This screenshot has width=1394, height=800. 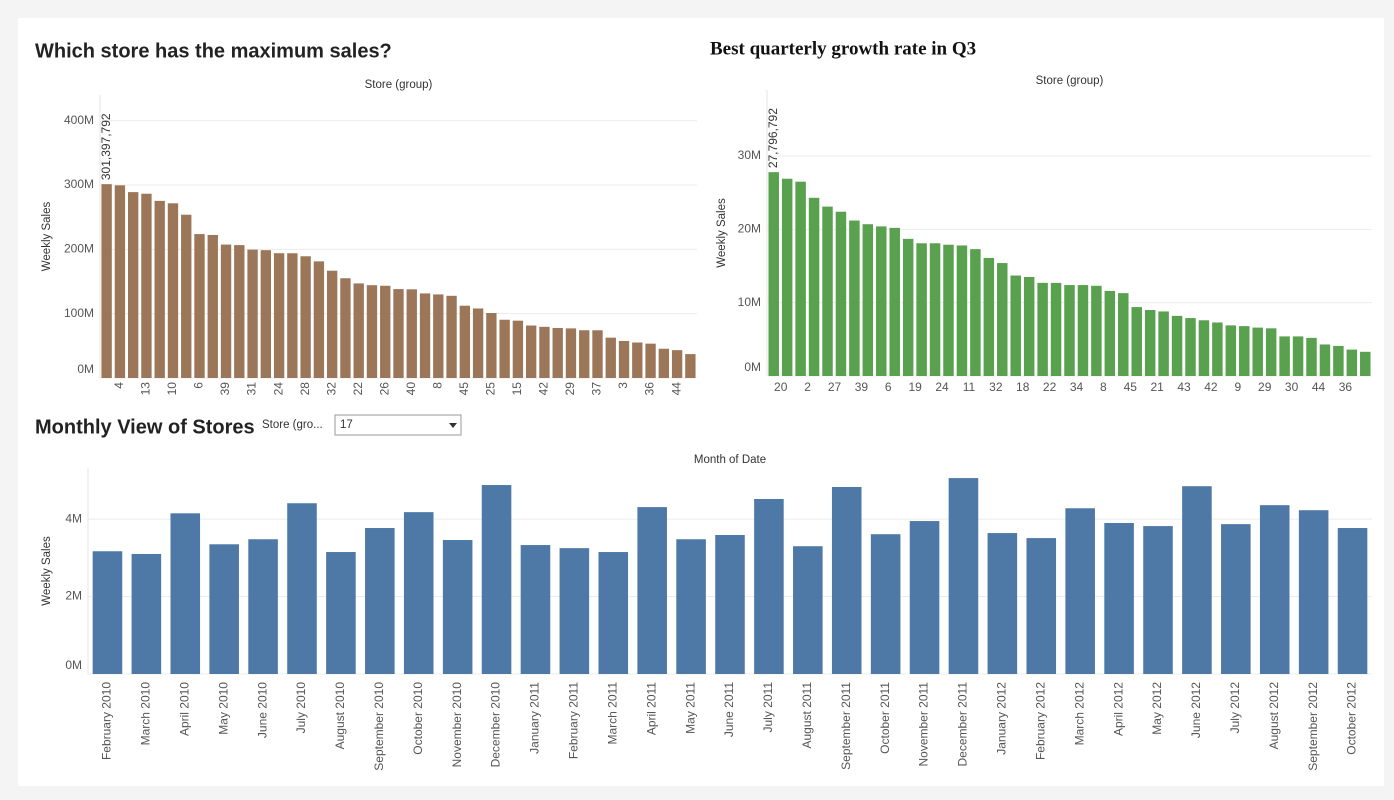 What do you see at coordinates (107, 721) in the screenshot?
I see `x-tick-label: February 2010` at bounding box center [107, 721].